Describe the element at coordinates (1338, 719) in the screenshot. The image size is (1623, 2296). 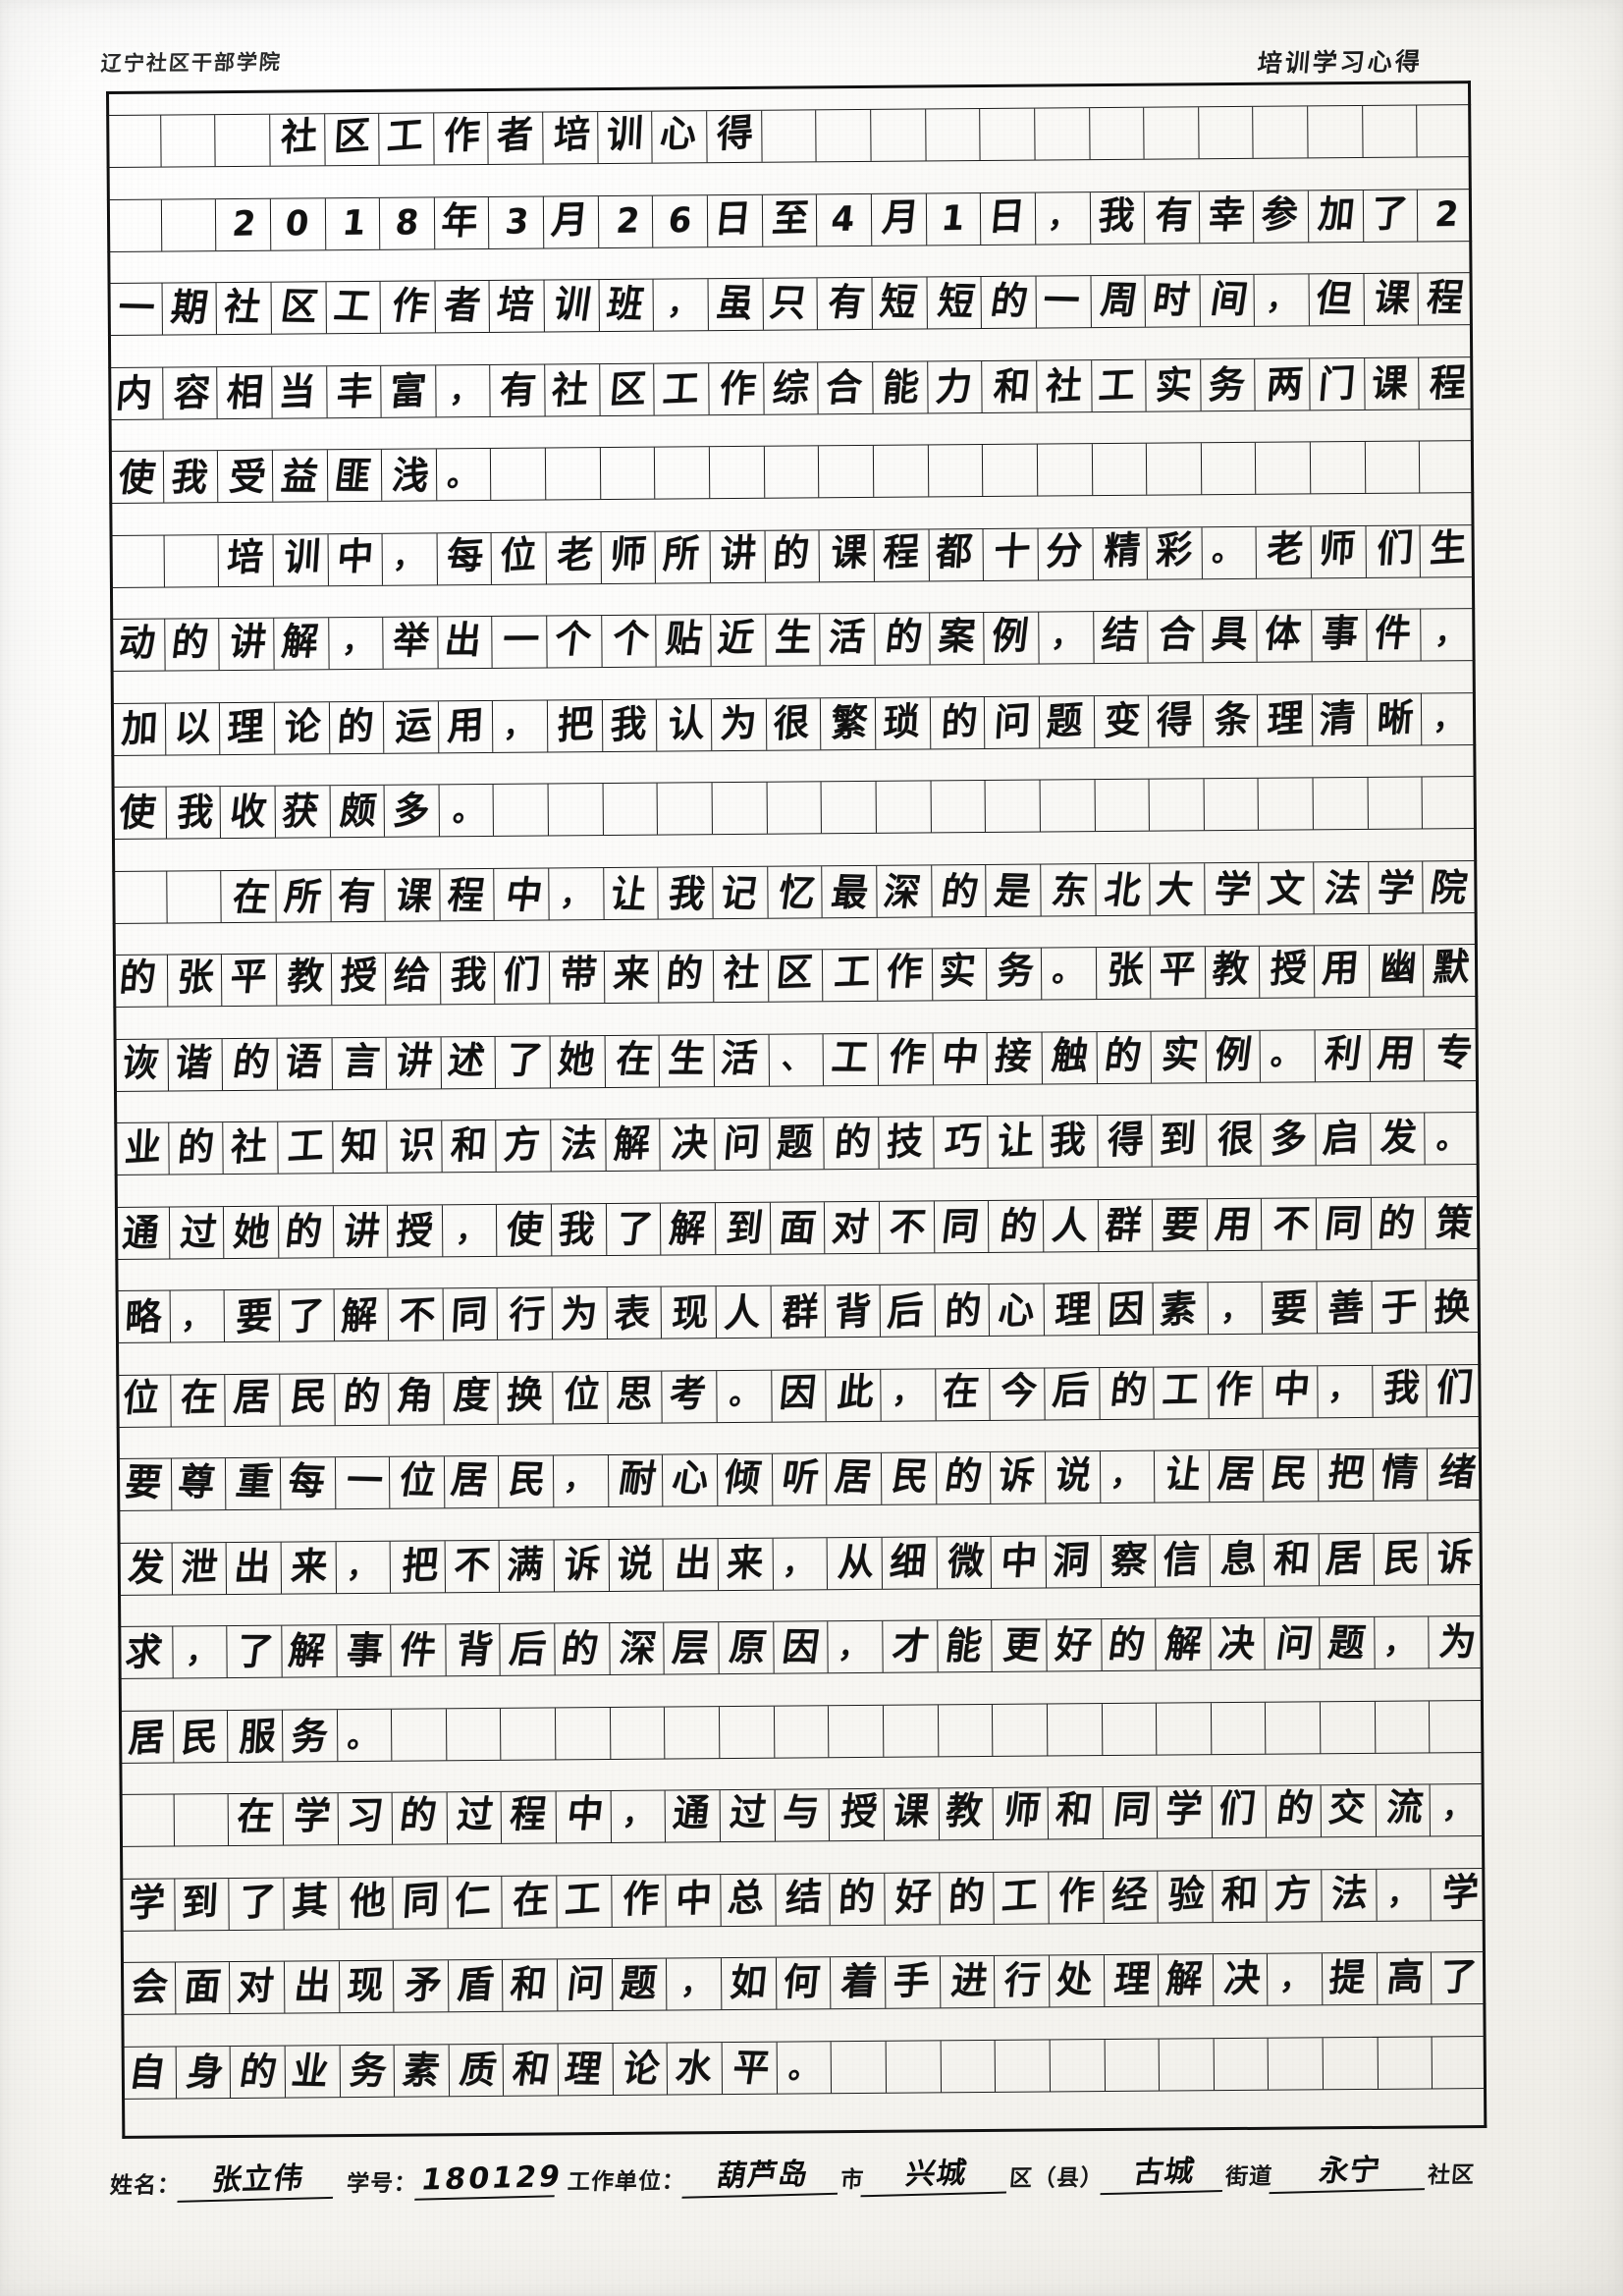
I see `handwritten-character: 清` at that location.